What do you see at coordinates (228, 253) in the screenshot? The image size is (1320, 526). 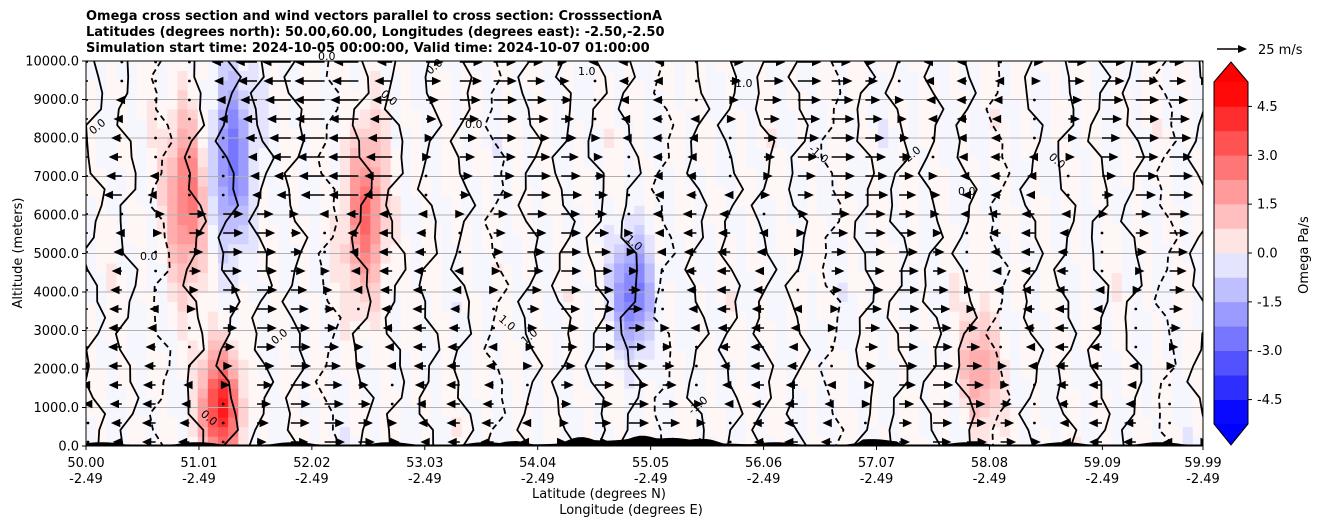 I see `contour-line` at bounding box center [228, 253].